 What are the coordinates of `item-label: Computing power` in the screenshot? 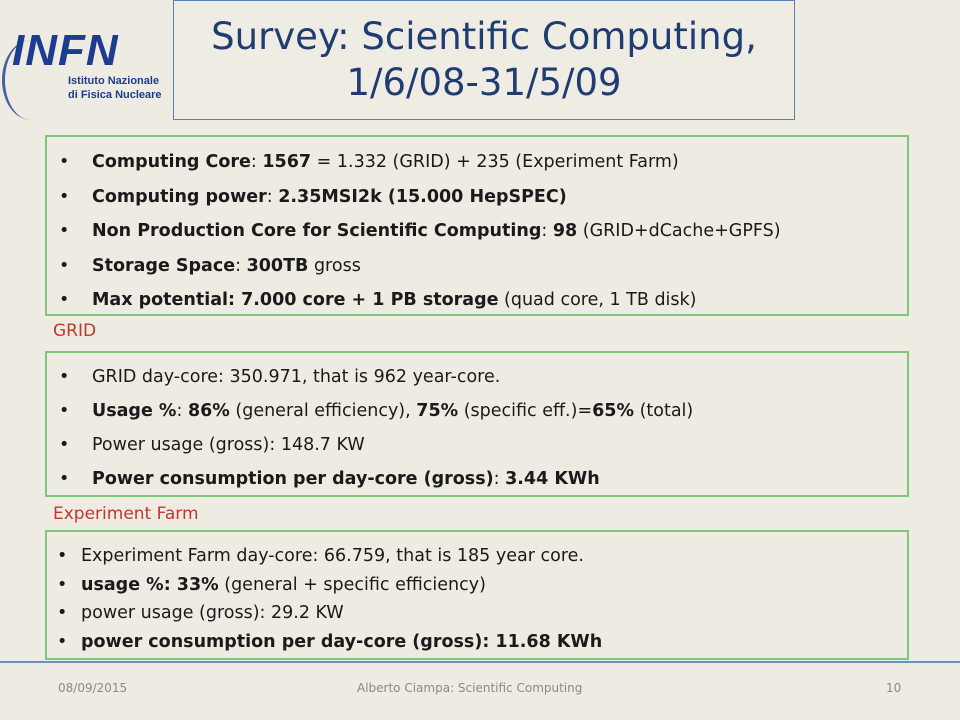 It's located at (179, 196).